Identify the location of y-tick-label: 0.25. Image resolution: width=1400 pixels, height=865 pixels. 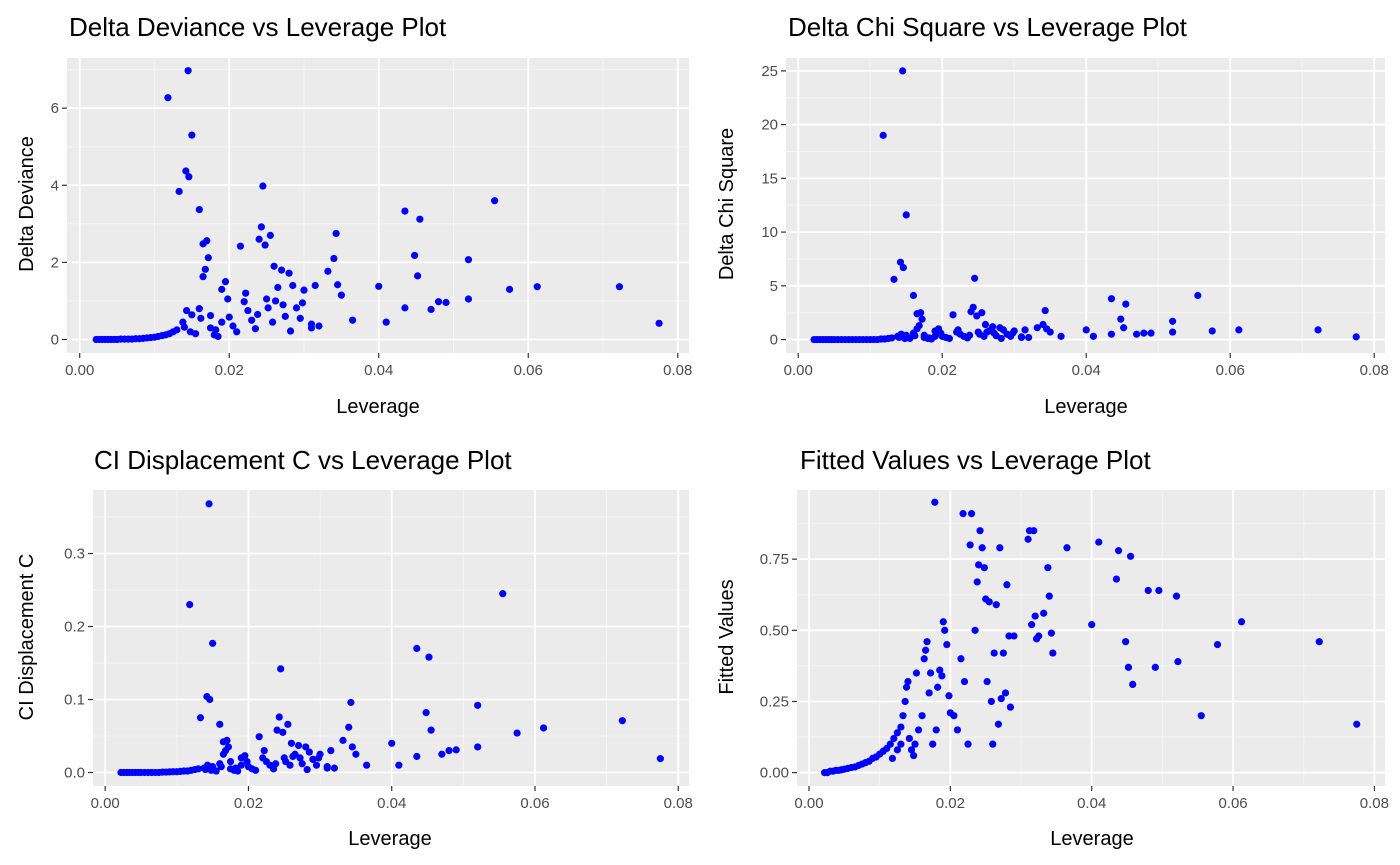
(774, 701).